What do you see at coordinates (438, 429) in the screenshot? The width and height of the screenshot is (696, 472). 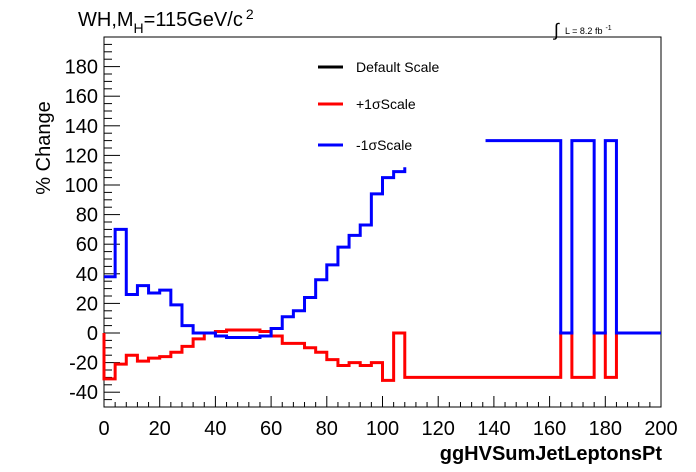 I see `x-tick-label: 120` at bounding box center [438, 429].